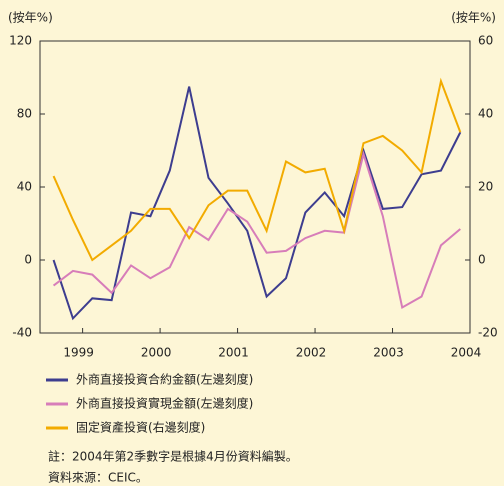 This screenshot has width=504, height=486. Describe the element at coordinates (173, 456) in the screenshot. I see `note: 註：2004年第2季數字是根據4月份資料編製。` at that location.